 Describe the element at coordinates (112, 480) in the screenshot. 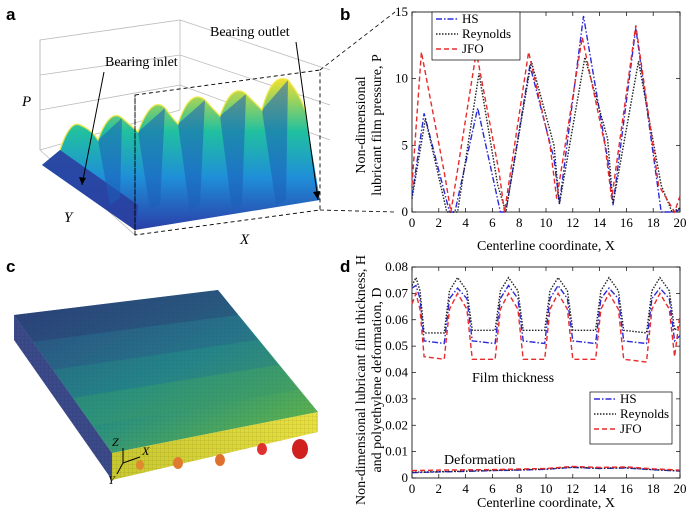

I see `triad-y-label: Y` at that location.